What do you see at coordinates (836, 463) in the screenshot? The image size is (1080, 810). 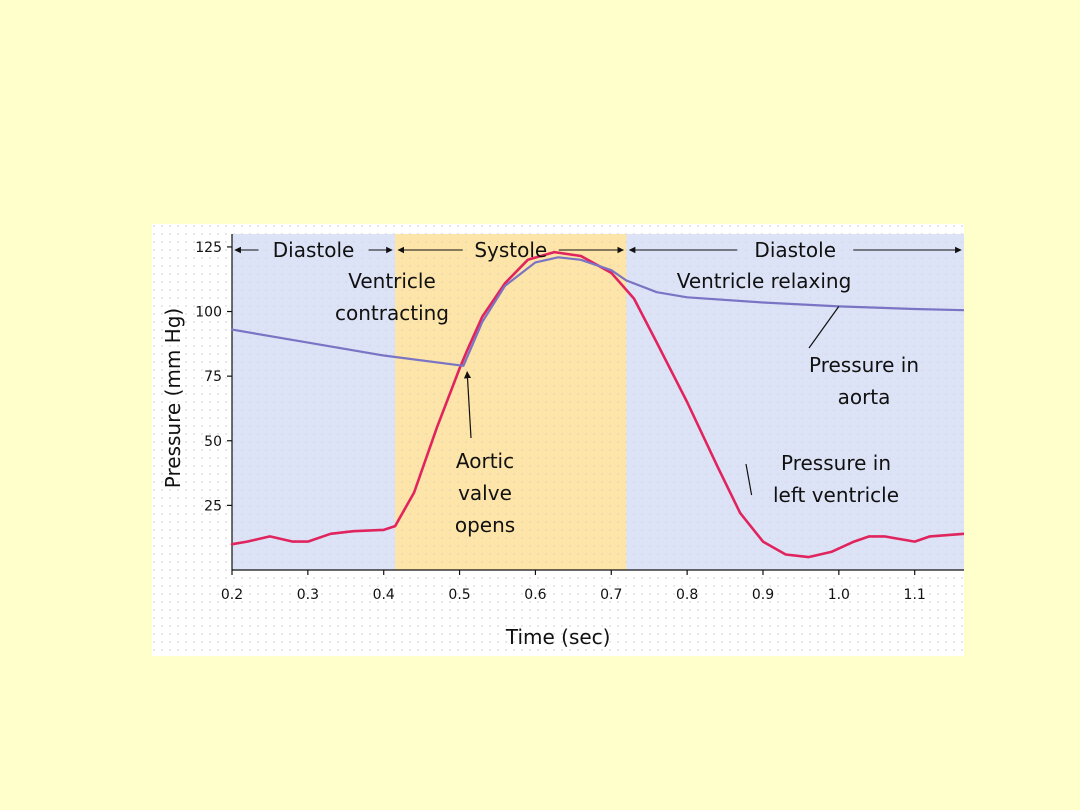 I see `annotation-4-line-0: Pressure in` at bounding box center [836, 463].